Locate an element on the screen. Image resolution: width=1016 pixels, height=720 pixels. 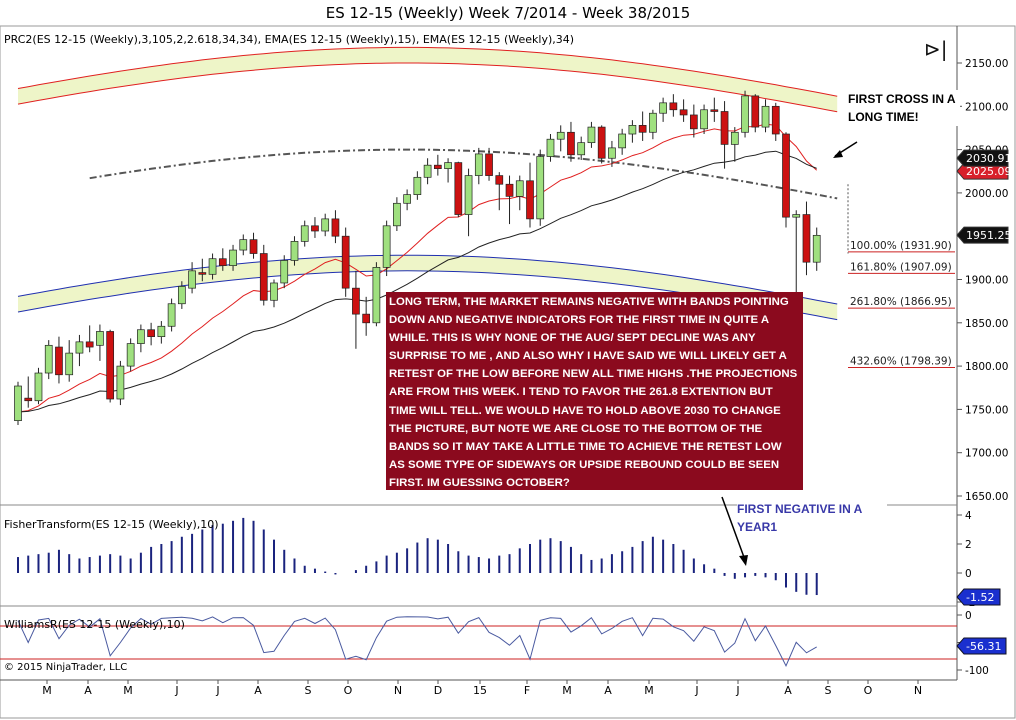
ema-price-tag-text: 2025.09 is located at coordinates (989, 171).